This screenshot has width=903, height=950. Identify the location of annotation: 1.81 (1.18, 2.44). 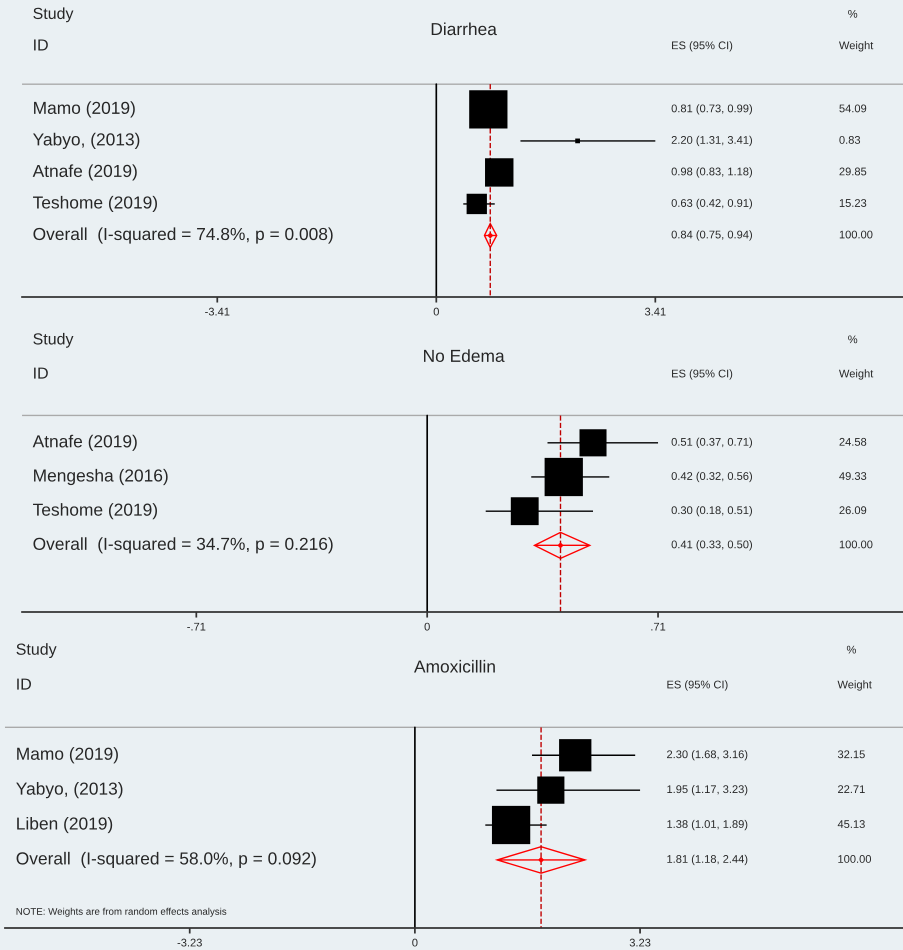
(707, 860).